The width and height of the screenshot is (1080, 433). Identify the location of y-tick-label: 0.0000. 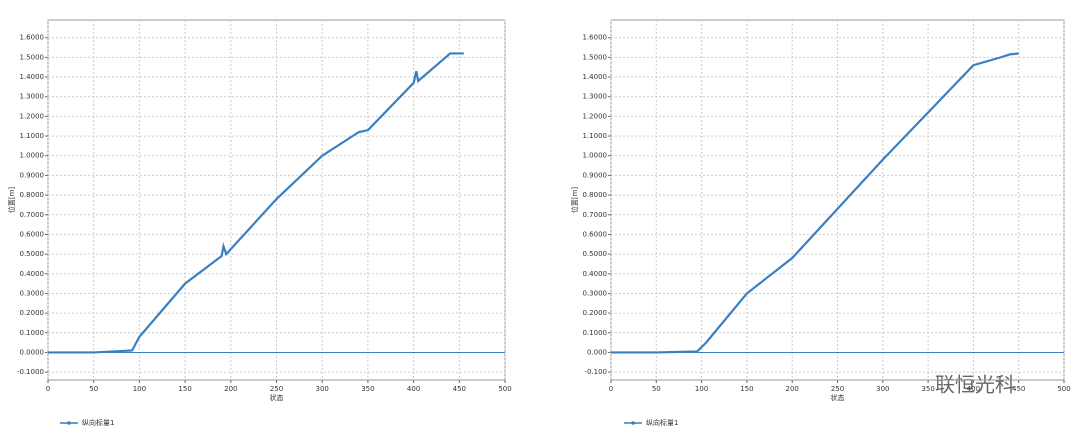
(32, 352).